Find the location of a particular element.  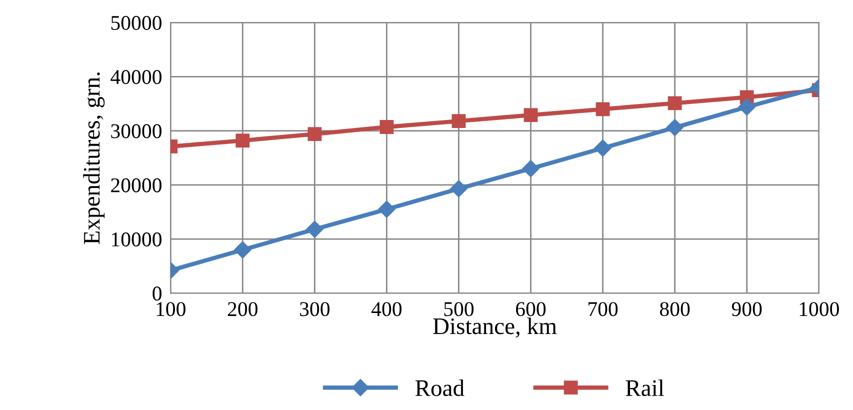

y-axis-title: Expenditures, grn. is located at coordinates (94, 158).